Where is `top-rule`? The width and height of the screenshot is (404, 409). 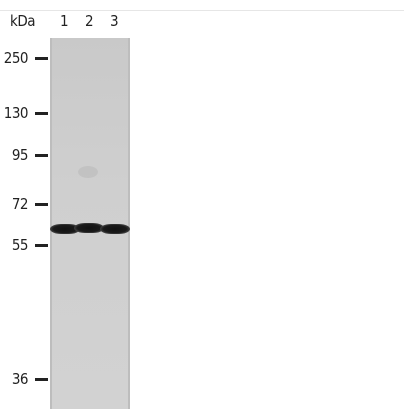 top-rule is located at coordinates (202, 10).